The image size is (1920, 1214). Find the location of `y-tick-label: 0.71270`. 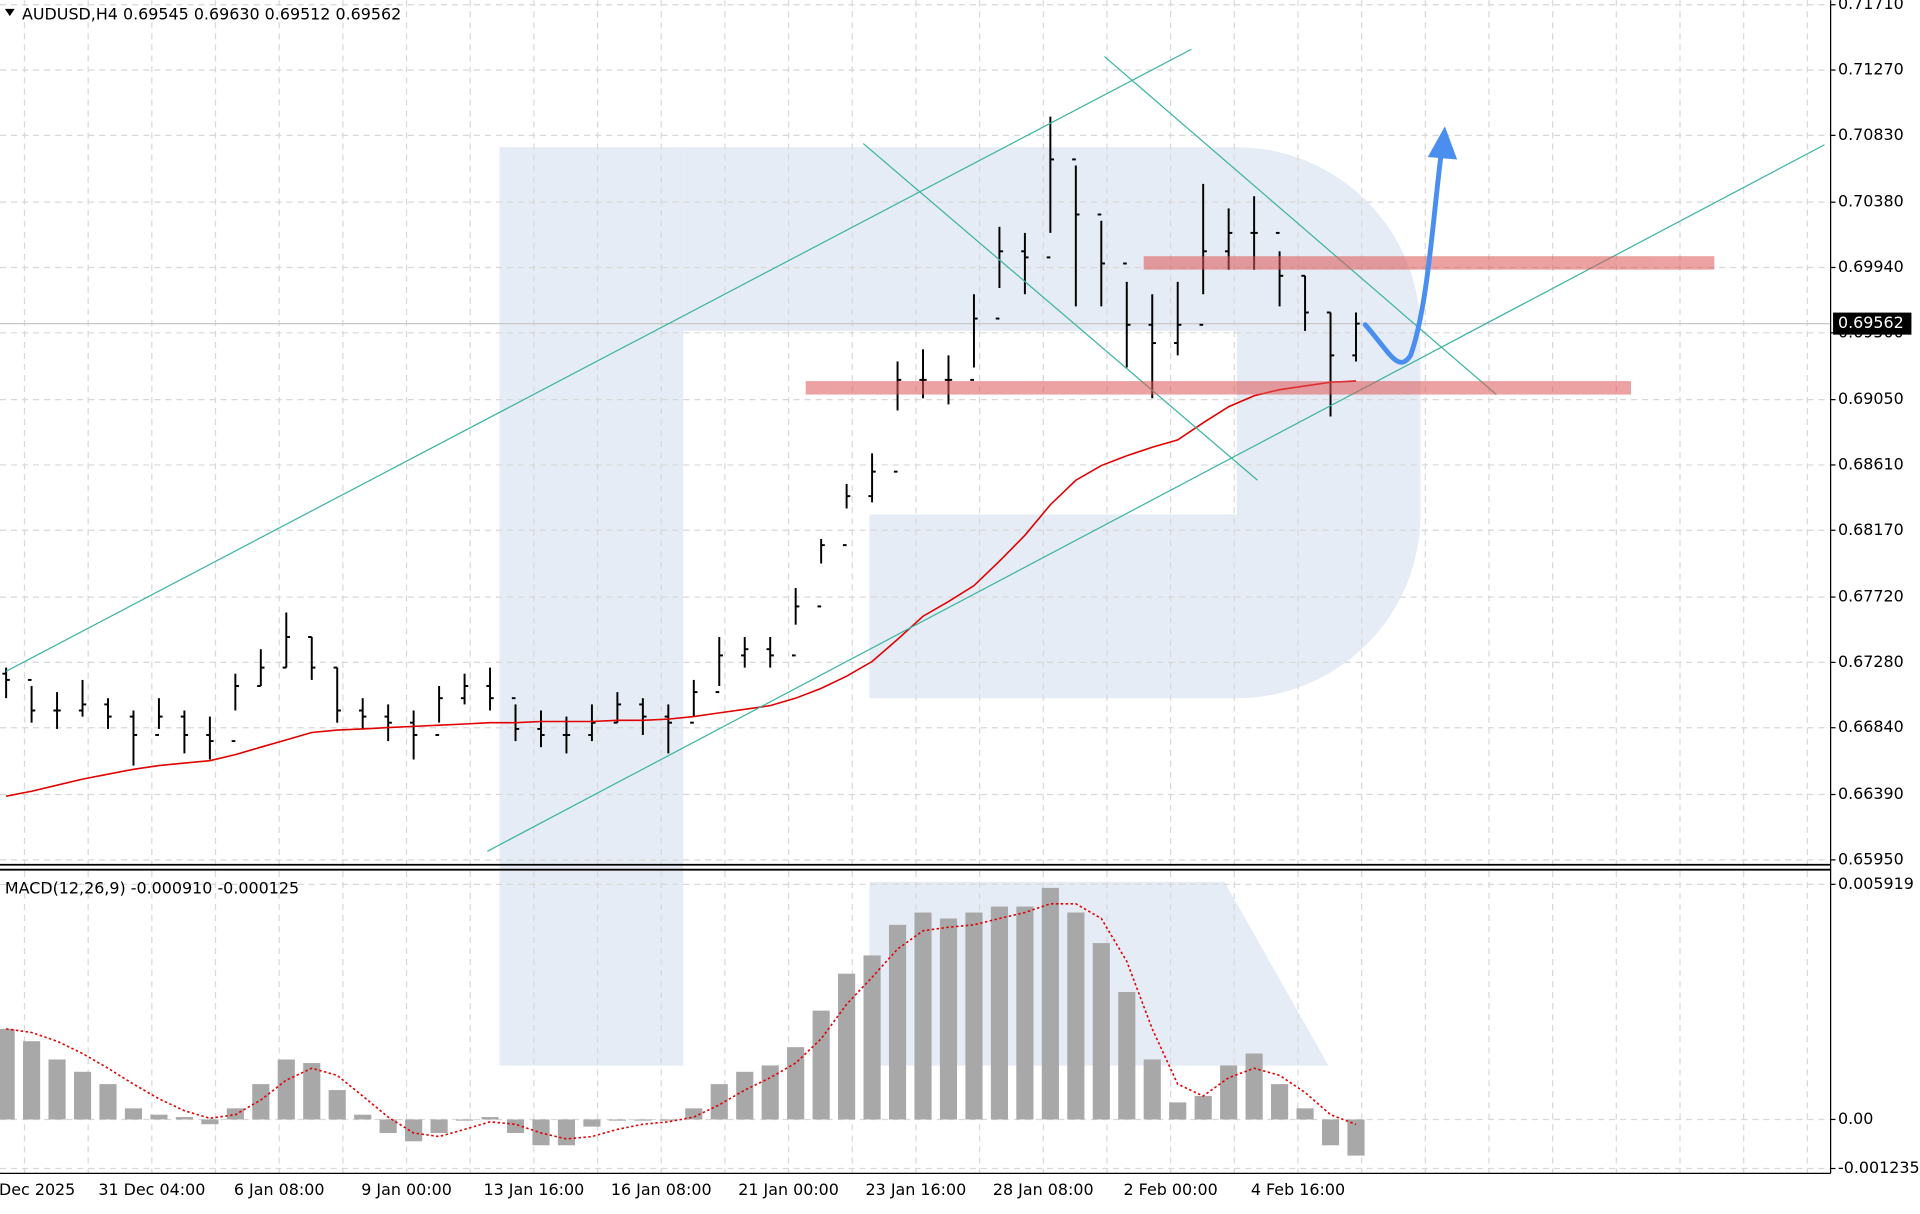

y-tick-label: 0.71270 is located at coordinates (1871, 69).